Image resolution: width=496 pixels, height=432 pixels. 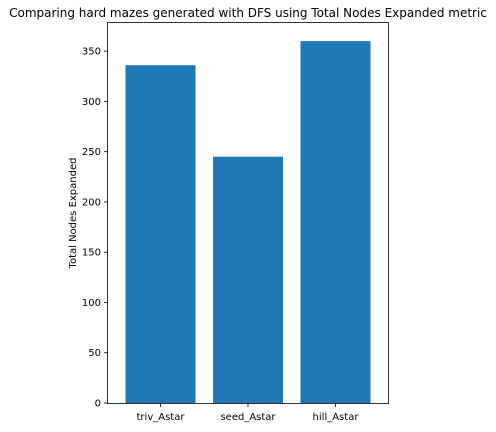 What do you see at coordinates (91, 152) in the screenshot?
I see `y-tick-label: 250` at bounding box center [91, 152].